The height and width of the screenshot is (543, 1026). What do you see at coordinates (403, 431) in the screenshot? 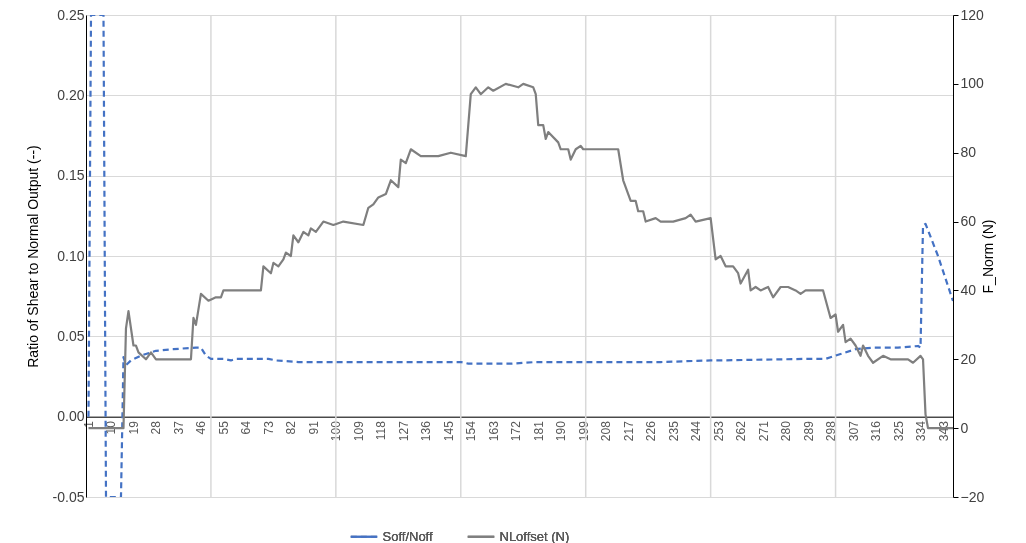
I see `x-tick-label: 127` at bounding box center [403, 431].